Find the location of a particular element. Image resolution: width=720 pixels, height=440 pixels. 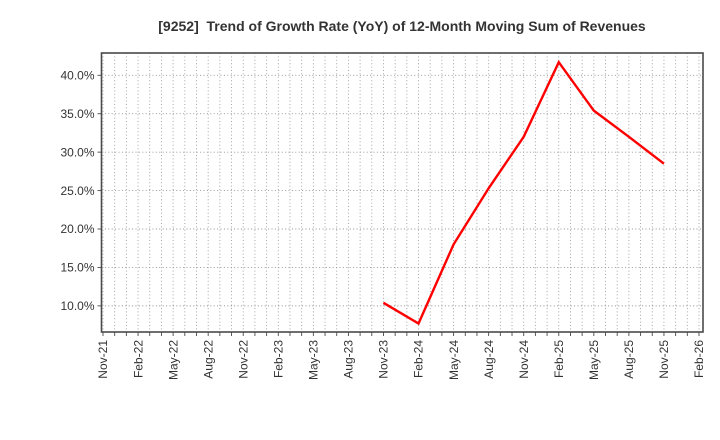

x-tick-label: Aug-25 is located at coordinates (629, 359).